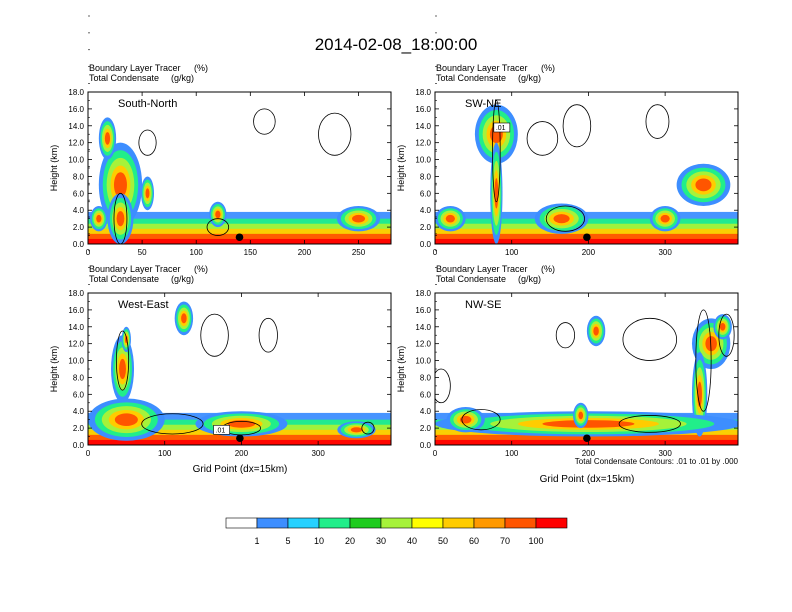  What do you see at coordinates (147, 104) in the screenshot?
I see `panel-label: South-North` at bounding box center [147, 104].